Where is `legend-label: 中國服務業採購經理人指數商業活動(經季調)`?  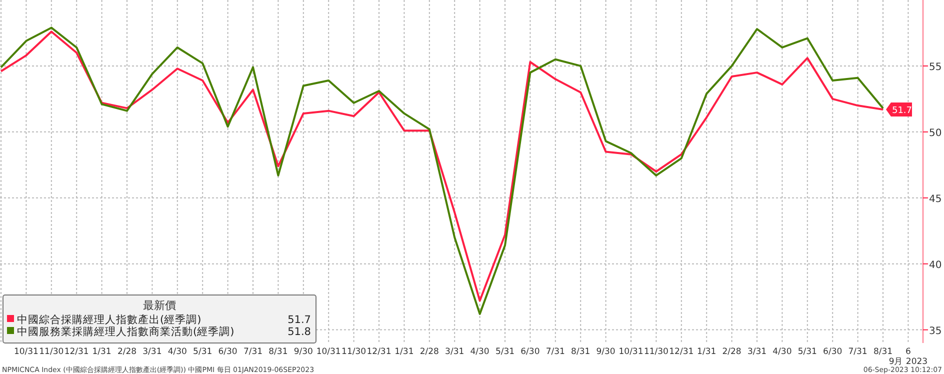
legend-label: 中國服務業採購經理人指數商業活動(經季調) is located at coordinates (125, 331).